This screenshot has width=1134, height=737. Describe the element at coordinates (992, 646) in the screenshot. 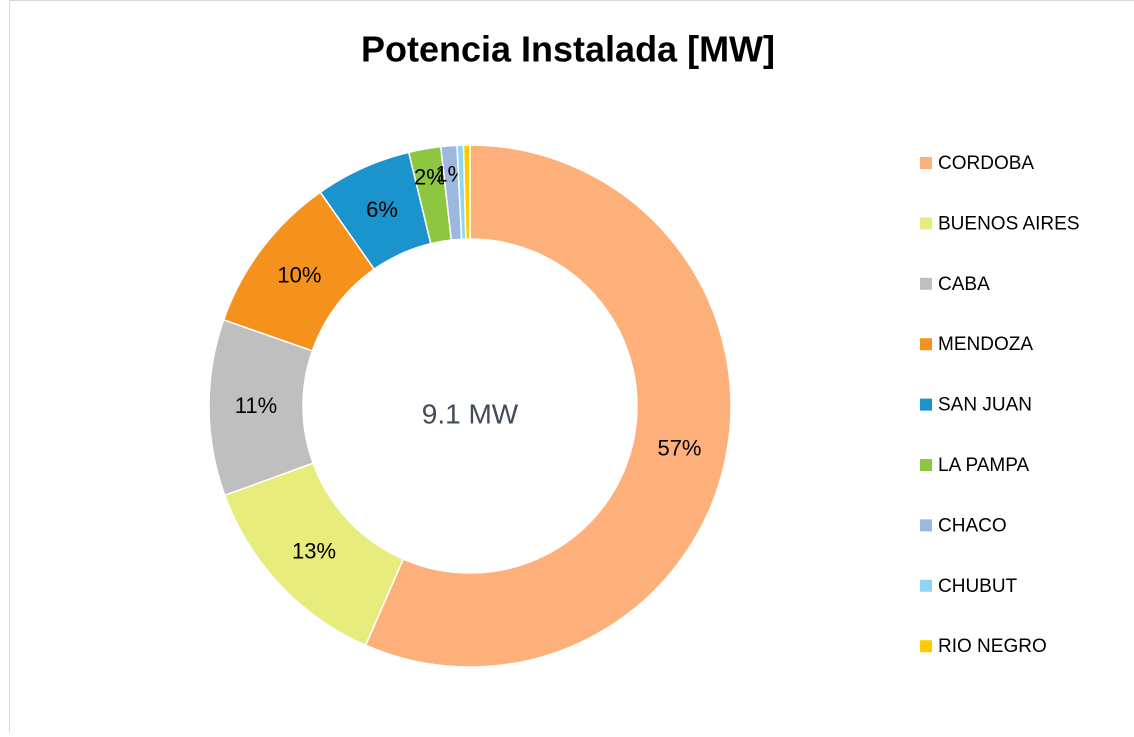

I see `legend-label: RIO NEGRO` at that location.